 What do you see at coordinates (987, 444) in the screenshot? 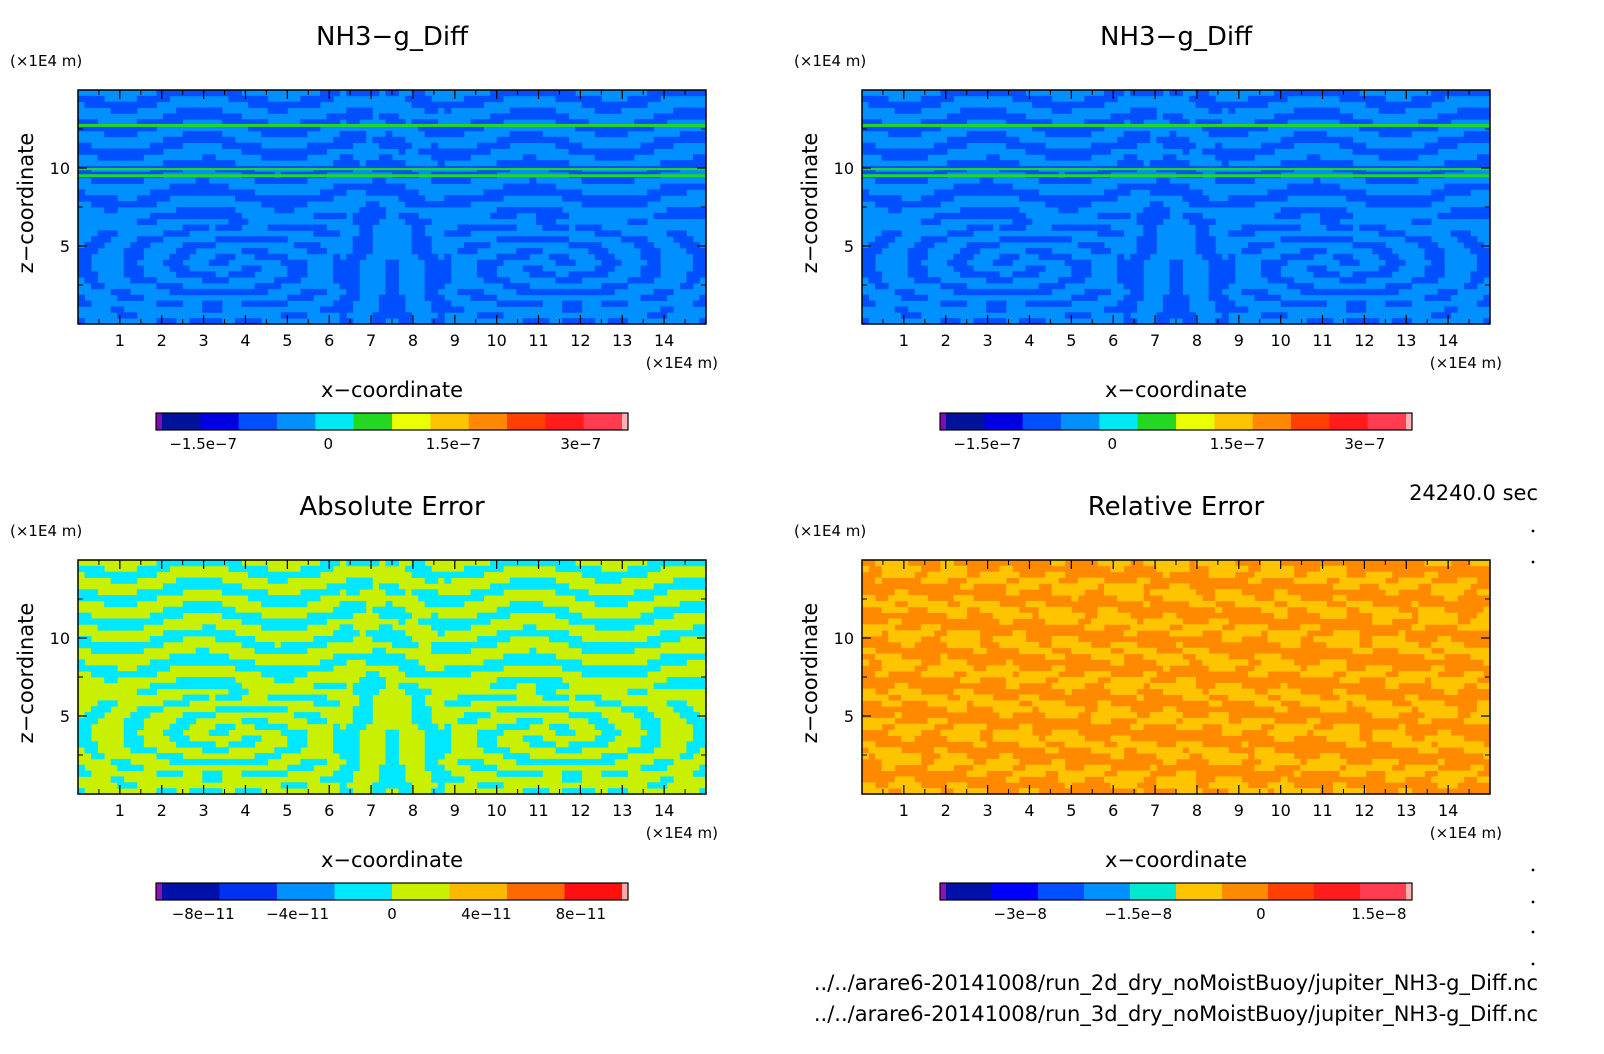
I see `colorbar-tick-label: −1.5e−7` at bounding box center [987, 444].